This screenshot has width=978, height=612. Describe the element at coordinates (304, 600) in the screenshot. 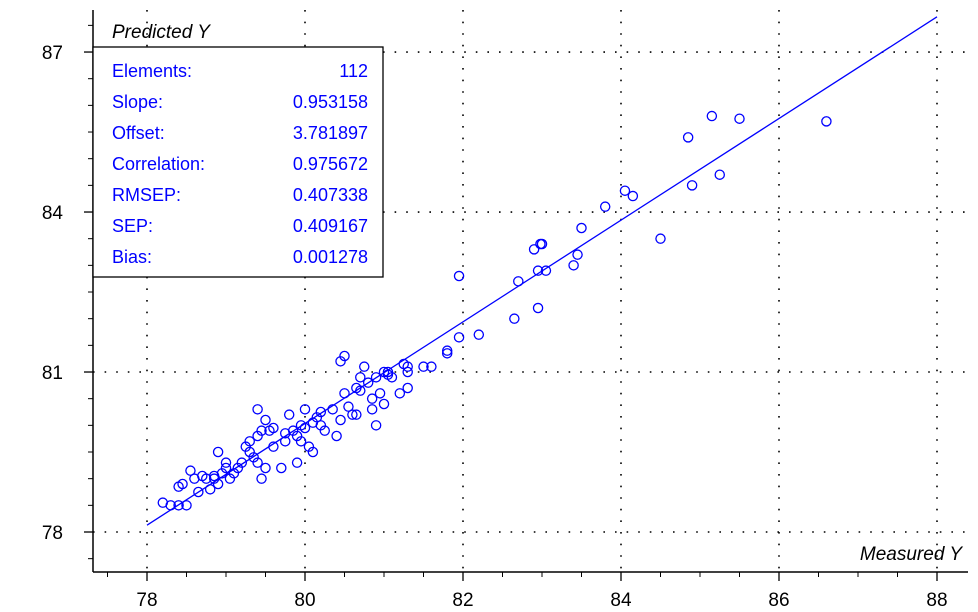

I see `x-tick-label: 80` at that location.